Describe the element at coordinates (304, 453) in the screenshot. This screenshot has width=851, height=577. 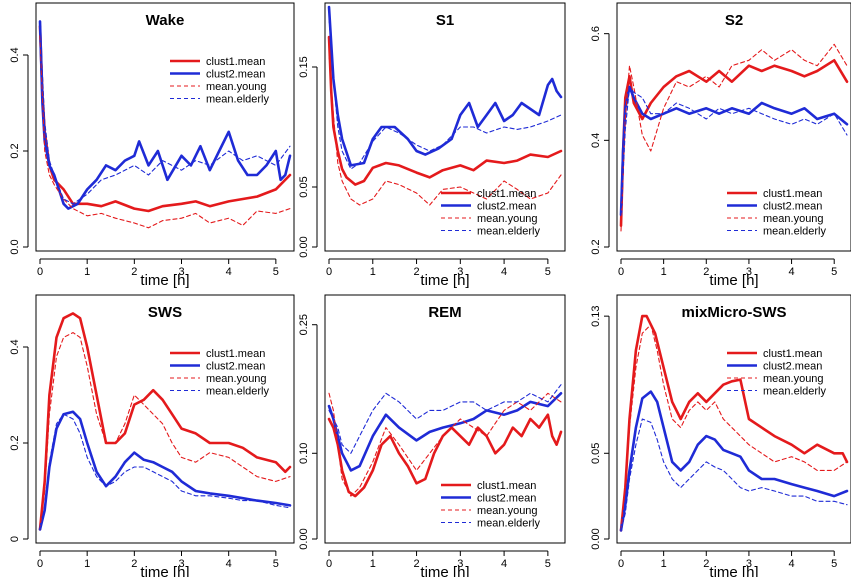
I see `y-tick-label: 0.10` at that location.